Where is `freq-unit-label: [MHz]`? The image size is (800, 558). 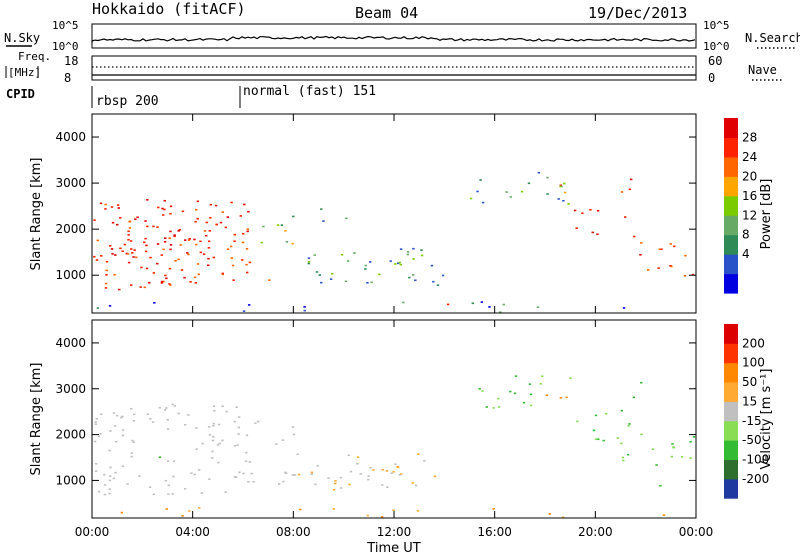 freq-unit-label: [MHz] is located at coordinates (24, 72).